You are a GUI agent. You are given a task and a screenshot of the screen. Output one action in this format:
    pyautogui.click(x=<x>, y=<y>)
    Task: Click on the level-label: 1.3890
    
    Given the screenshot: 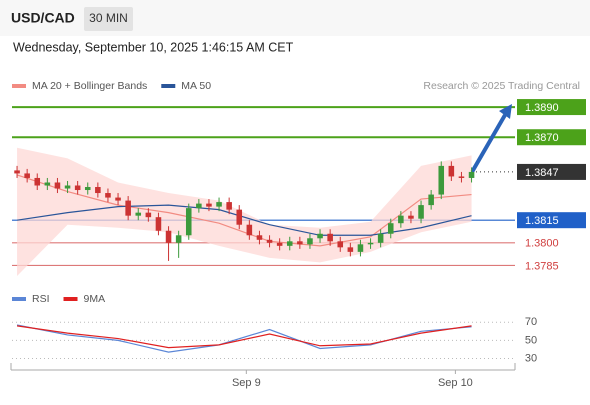 What is the action you would take?
    pyautogui.click(x=542, y=108)
    